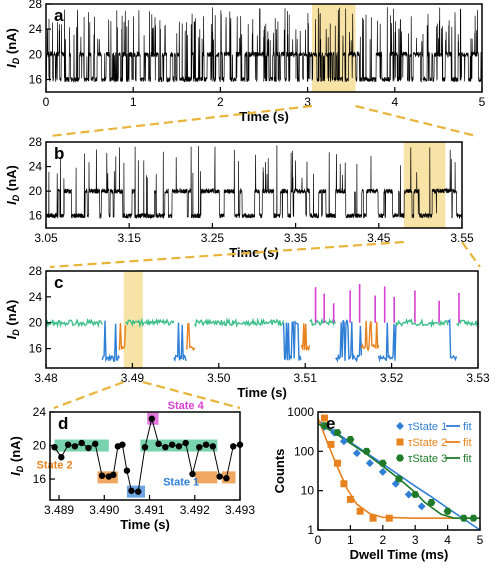  Describe the element at coordinates (55, 466) in the screenshot. I see `state-label: State 2` at that location.